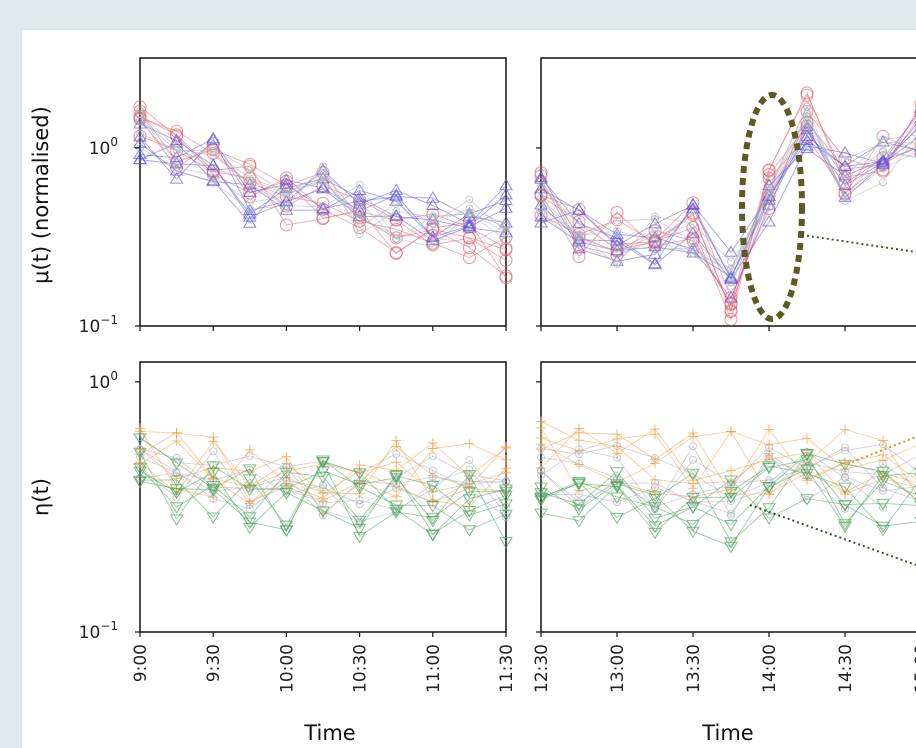  What do you see at coordinates (41, 497) in the screenshot?
I see `y-axis-label-eta: η(t)` at bounding box center [41, 497].